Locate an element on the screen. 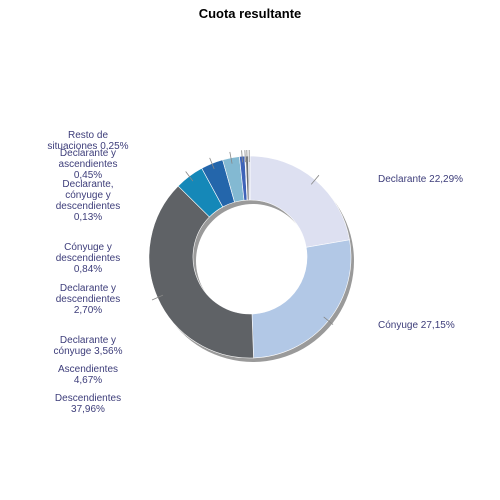 This screenshot has height=500, width=500. label-line: 0,84% is located at coordinates (88, 269).